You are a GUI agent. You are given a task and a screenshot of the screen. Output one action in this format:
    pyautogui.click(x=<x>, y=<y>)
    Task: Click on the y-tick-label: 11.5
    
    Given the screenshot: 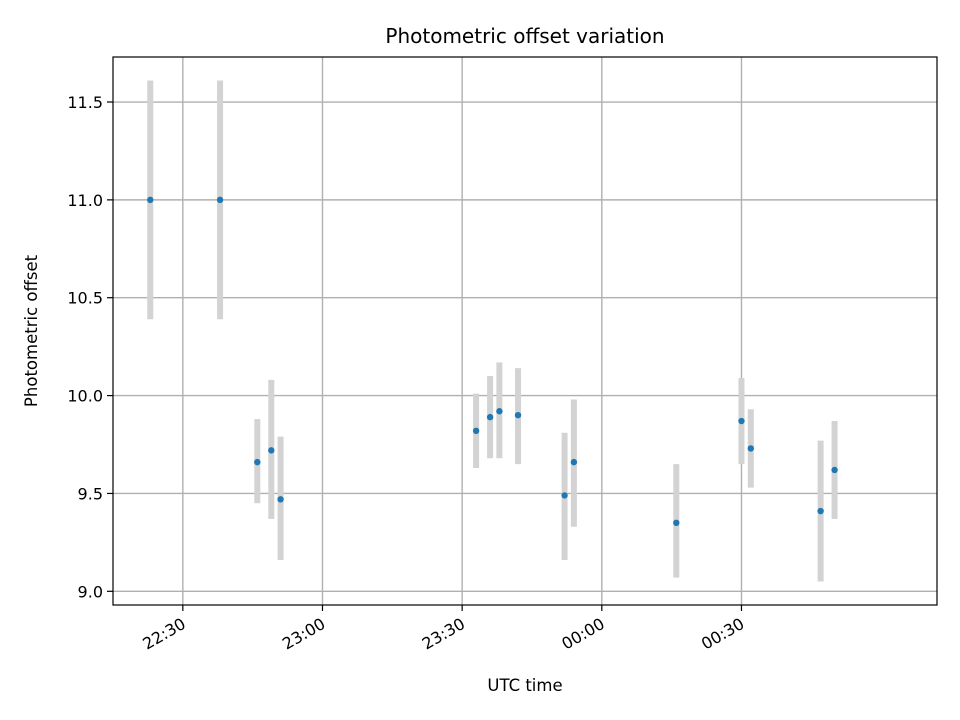 What is the action you would take?
    pyautogui.click(x=85, y=102)
    